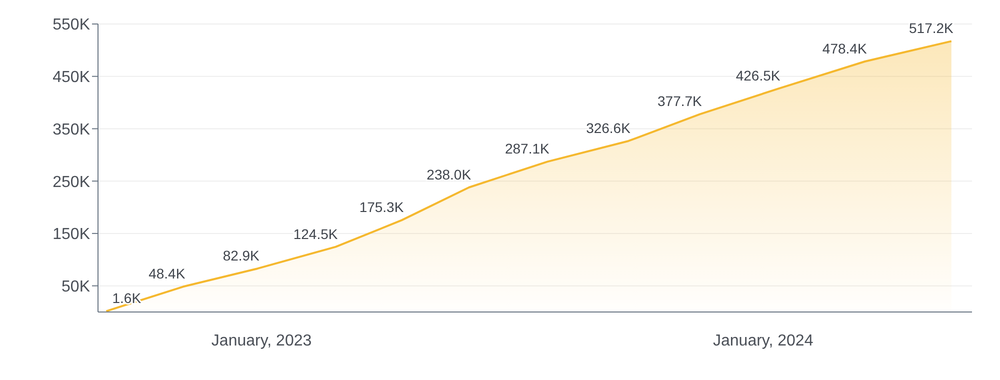 The height and width of the screenshot is (380, 1000). I want to click on data-label: 238.0K, so click(449, 174).